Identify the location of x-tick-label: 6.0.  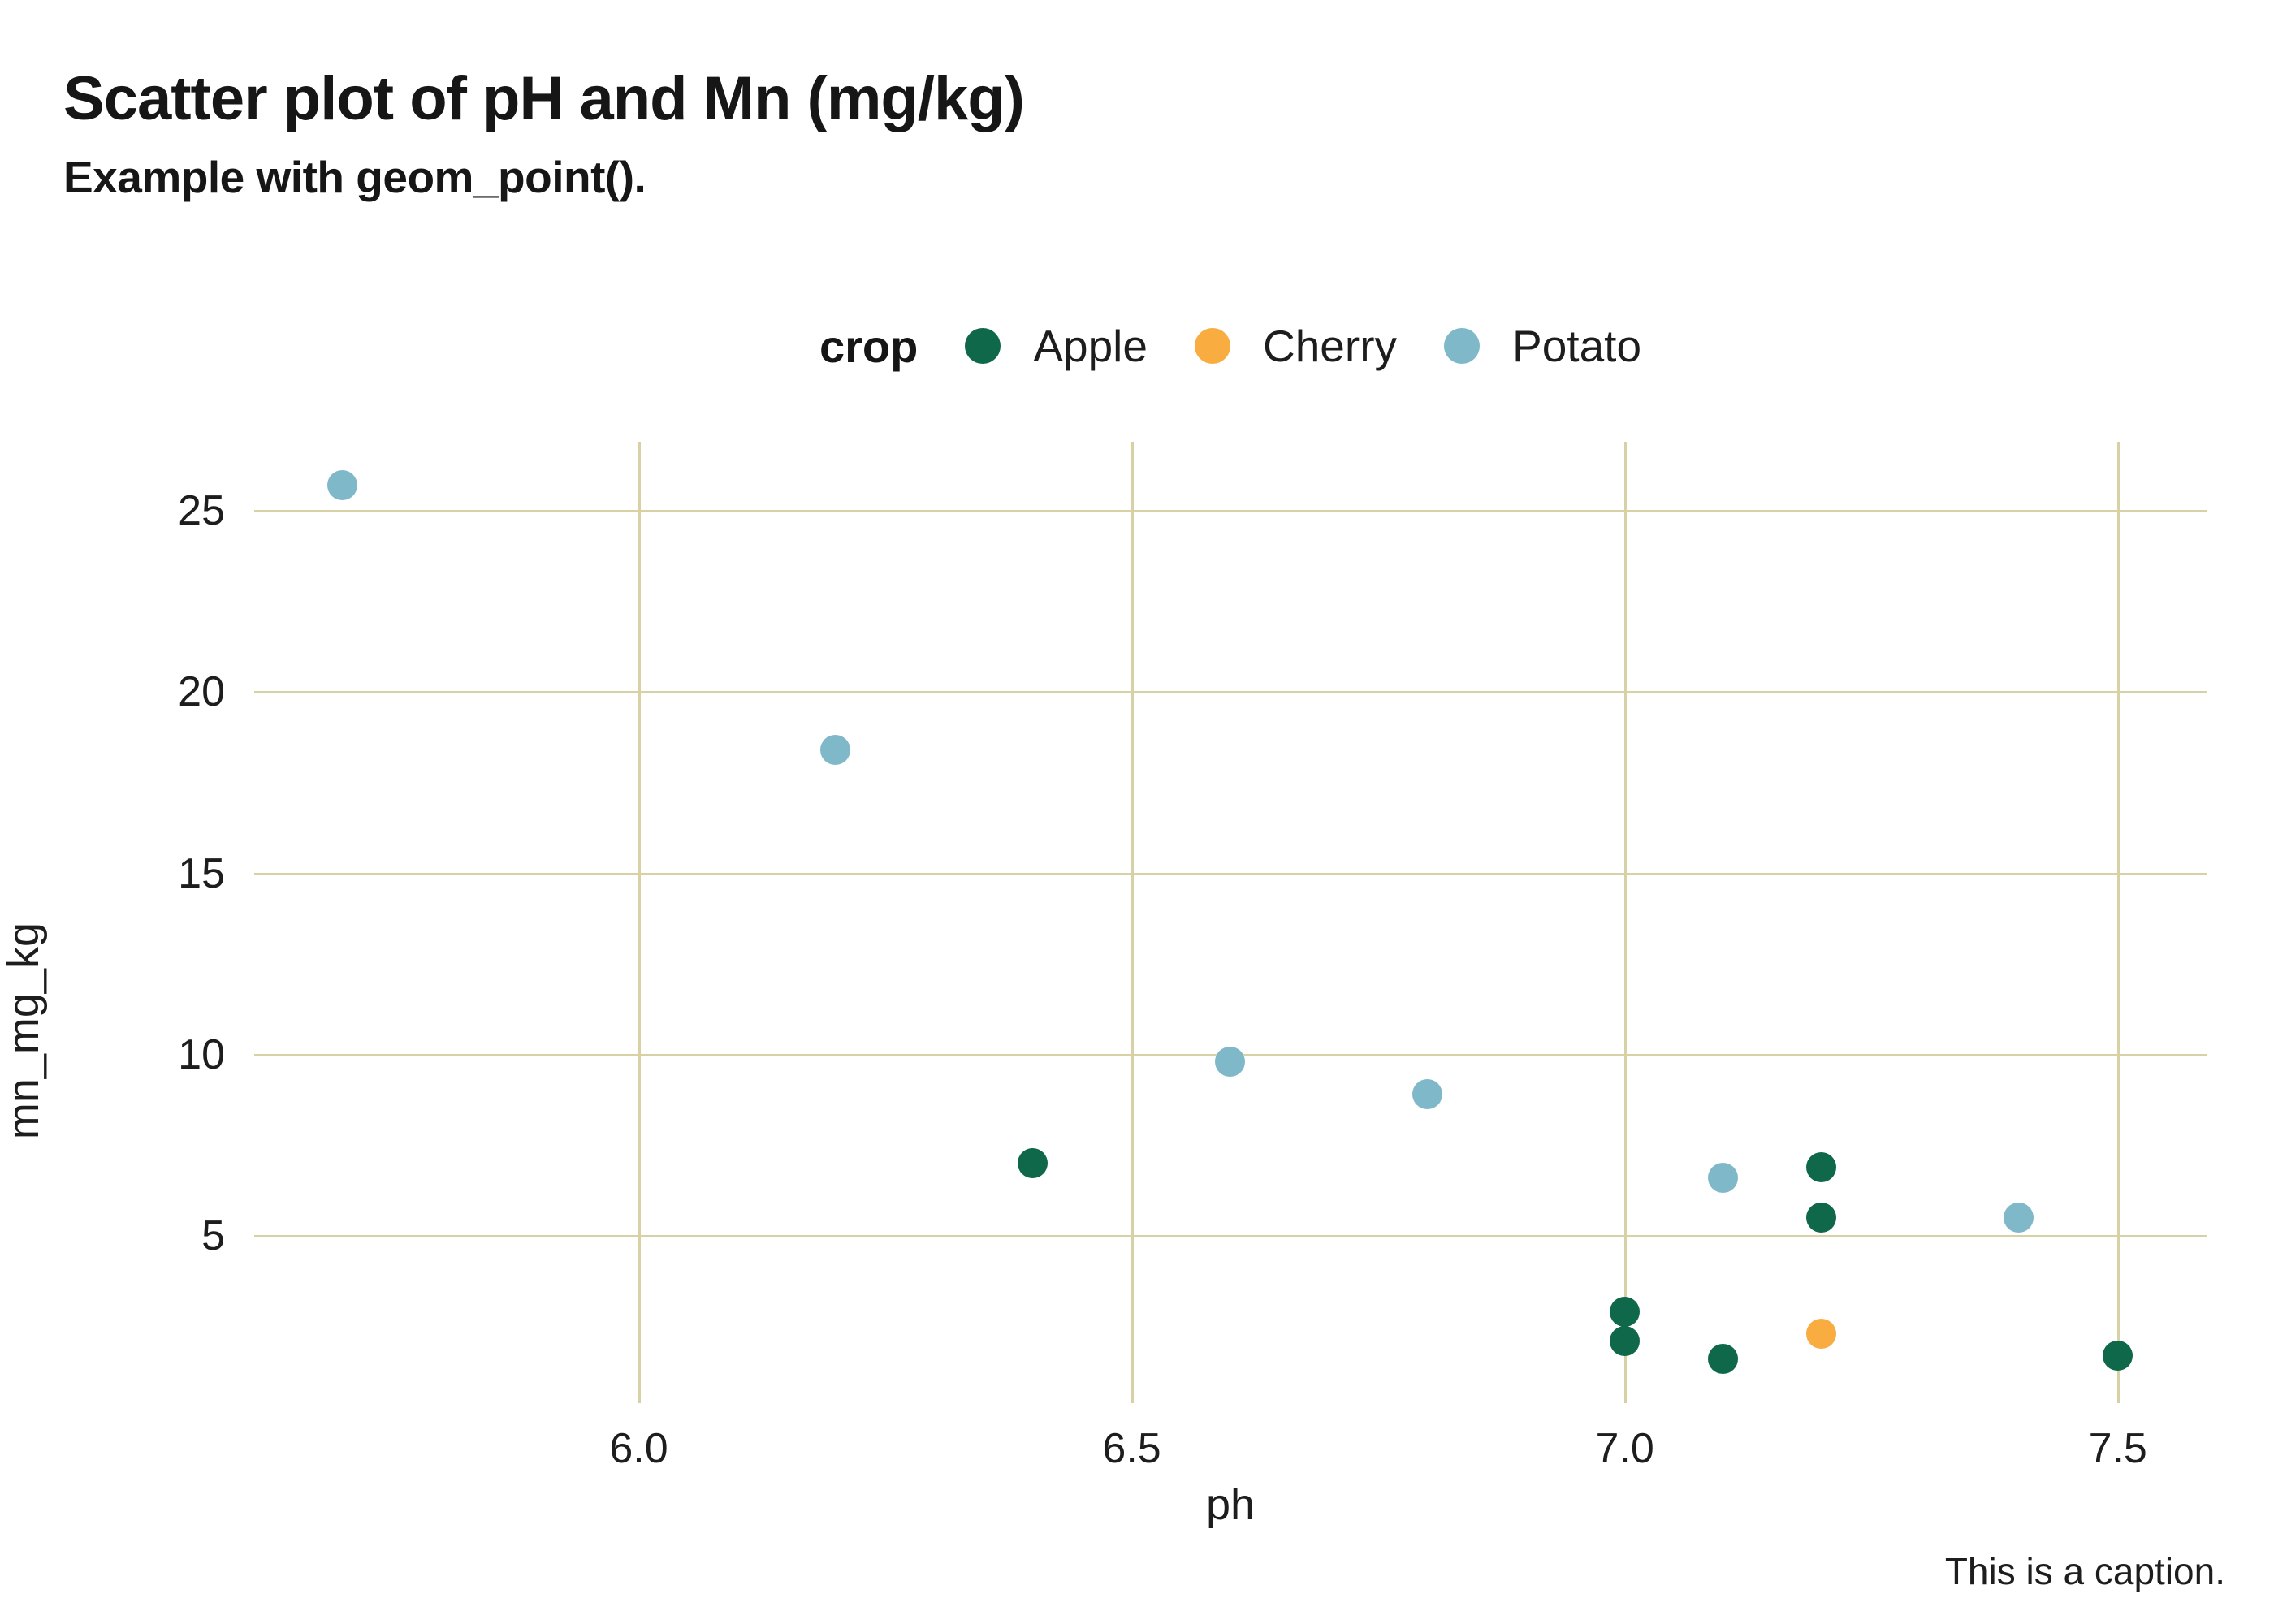
(639, 1449).